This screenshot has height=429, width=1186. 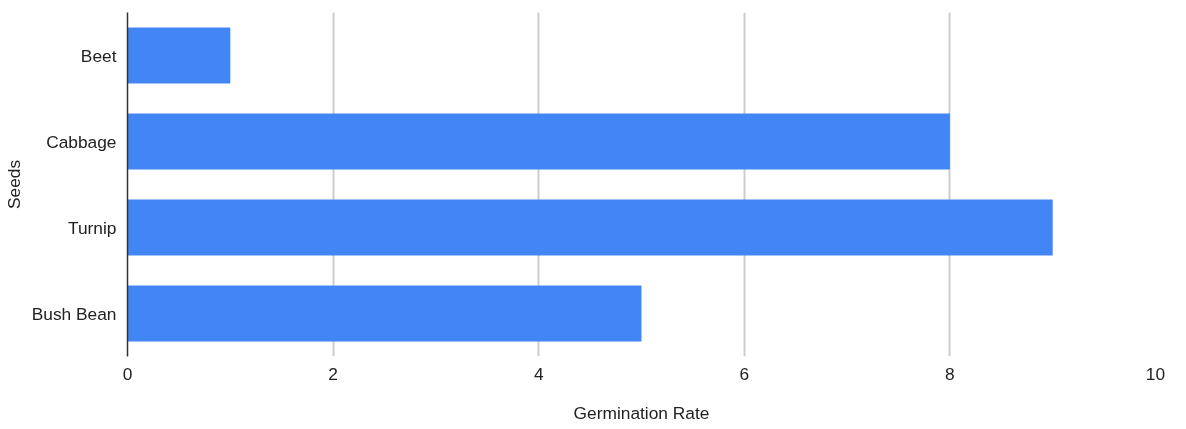 I want to click on x-tick-label: 8, so click(x=950, y=373).